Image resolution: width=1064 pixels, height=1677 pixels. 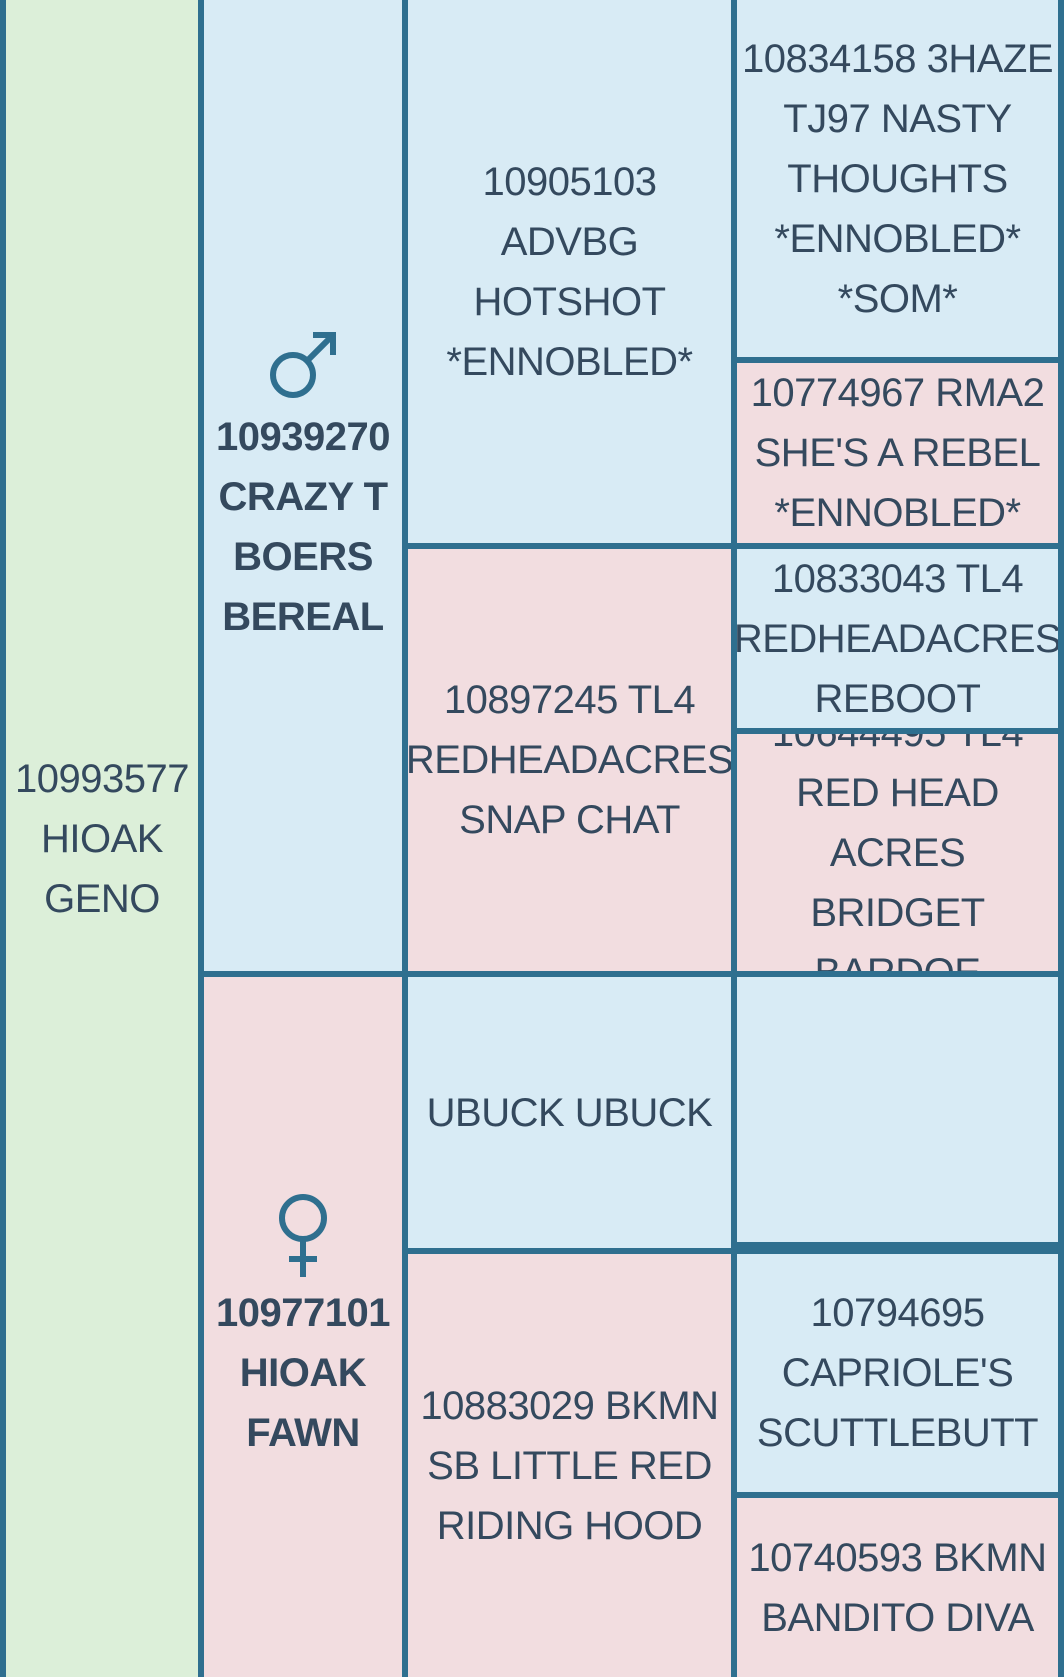 I want to click on female-symbol-icon, so click(x=303, y=1235).